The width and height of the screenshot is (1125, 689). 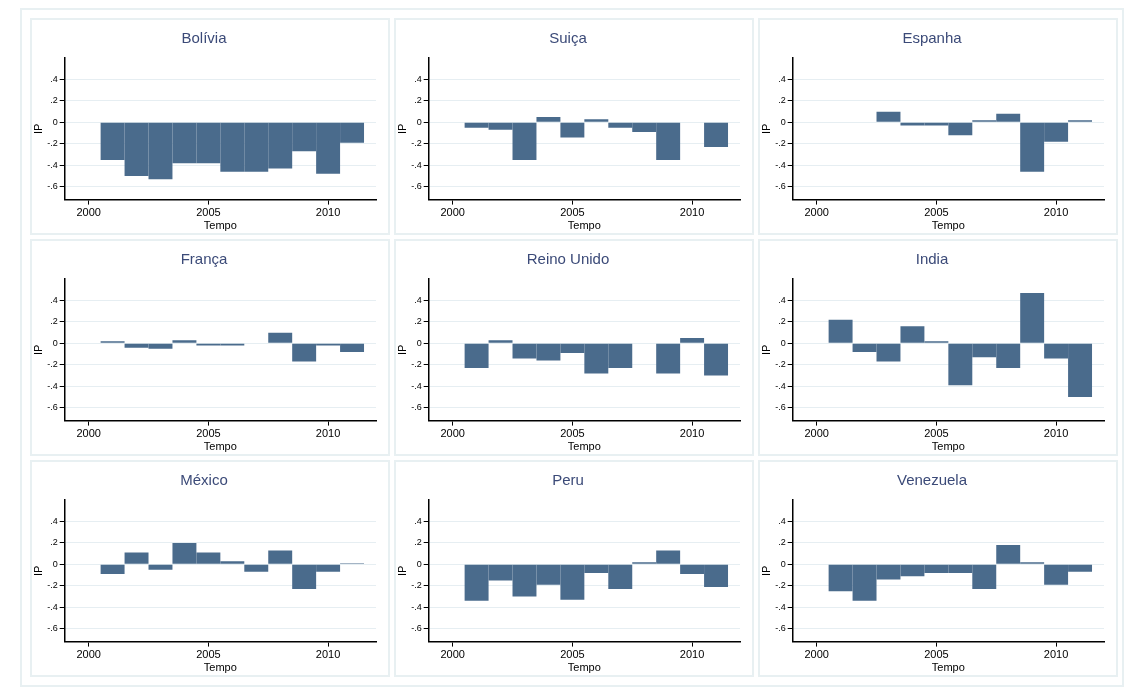 I want to click on chart-title: Peru, so click(x=568, y=480).